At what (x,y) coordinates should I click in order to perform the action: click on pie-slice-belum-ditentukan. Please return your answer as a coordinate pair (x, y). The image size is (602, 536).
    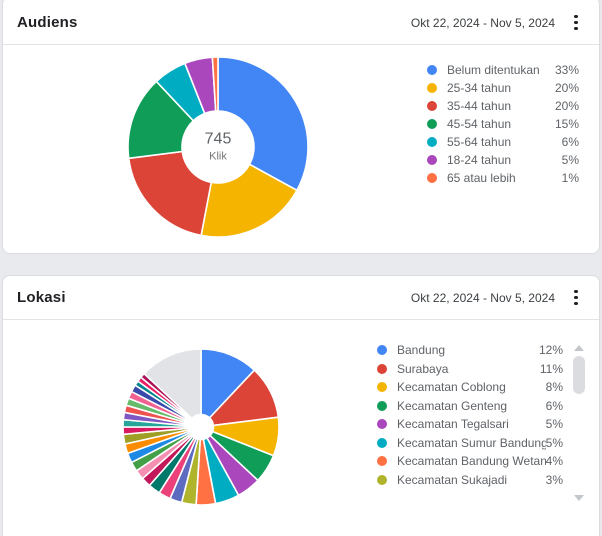
    Looking at the image, I should click on (263, 124).